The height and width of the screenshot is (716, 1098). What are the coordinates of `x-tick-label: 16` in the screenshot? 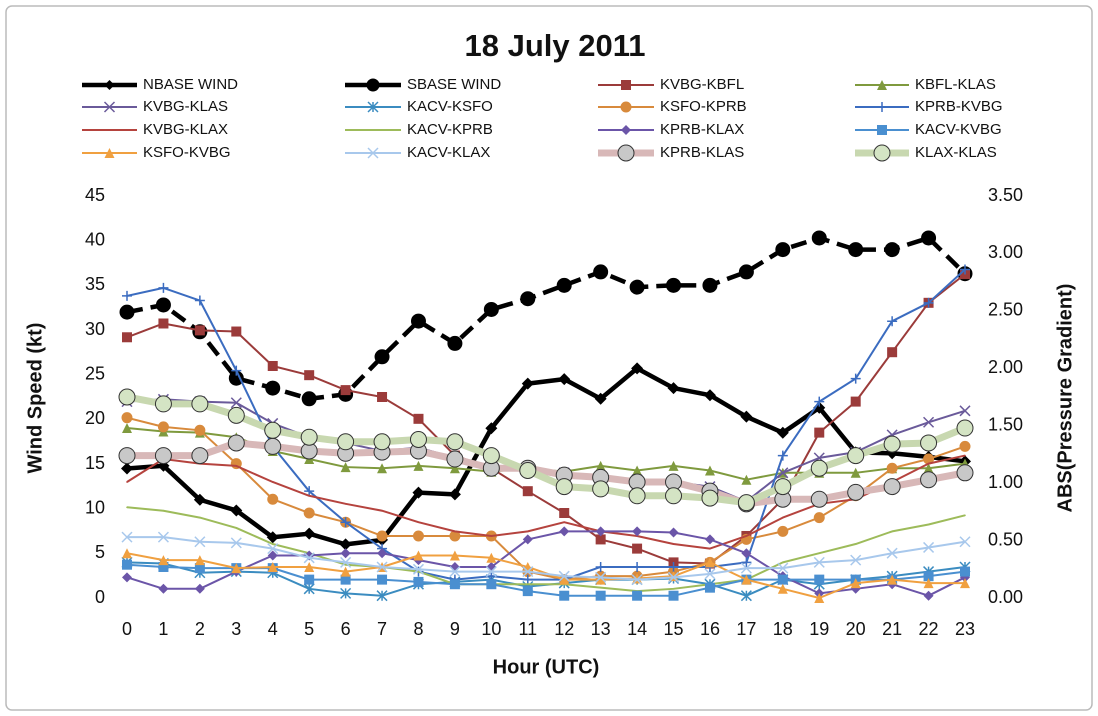 It's located at (710, 629).